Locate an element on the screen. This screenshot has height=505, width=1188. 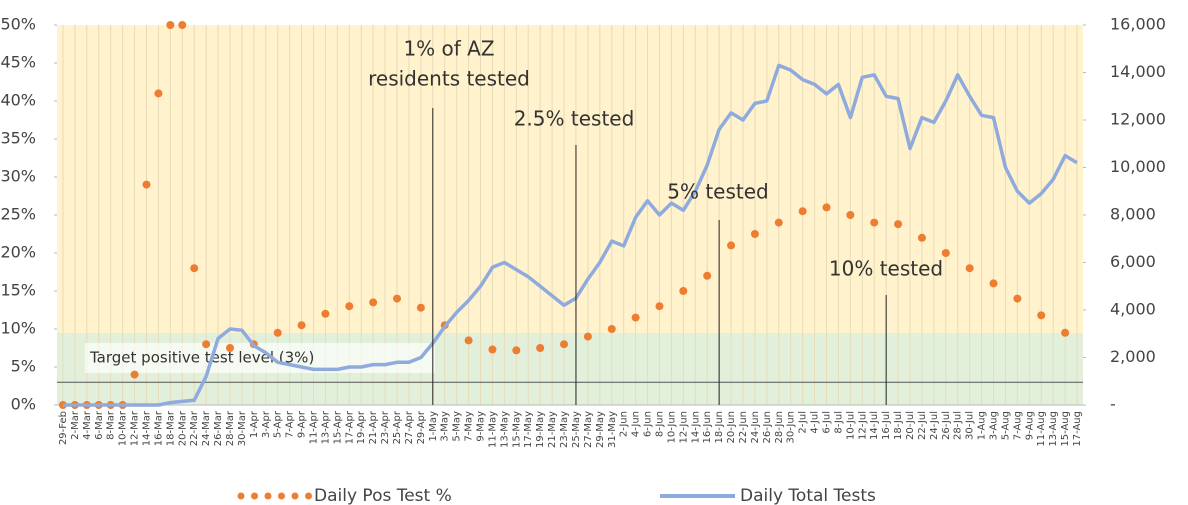
y-tick-label: 40% is located at coordinates (18, 100).